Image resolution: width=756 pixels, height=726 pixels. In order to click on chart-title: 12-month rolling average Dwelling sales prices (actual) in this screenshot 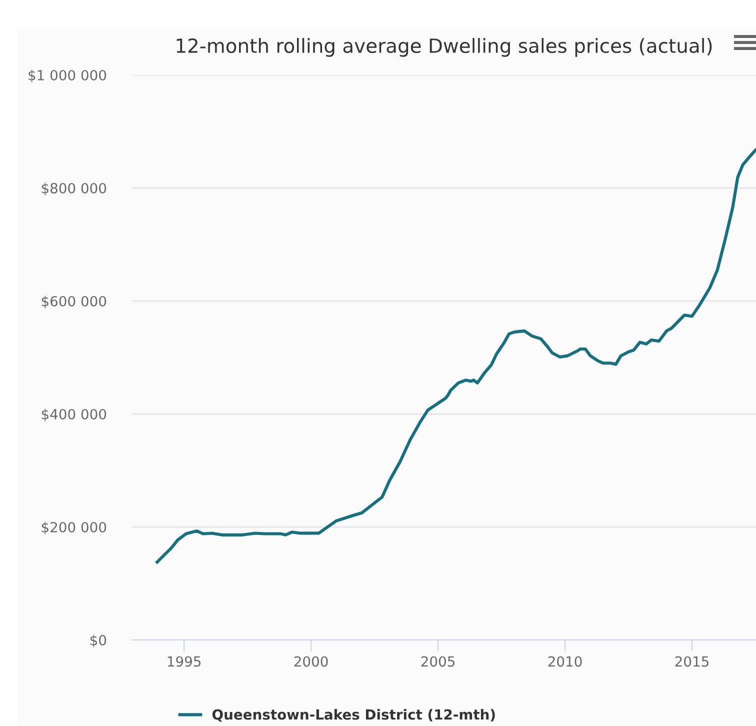, I will do `click(444, 47)`.